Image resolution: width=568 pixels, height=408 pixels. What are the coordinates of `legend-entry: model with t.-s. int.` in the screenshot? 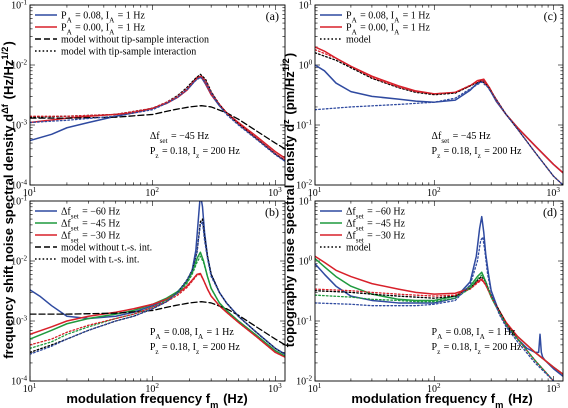 It's located at (100, 260).